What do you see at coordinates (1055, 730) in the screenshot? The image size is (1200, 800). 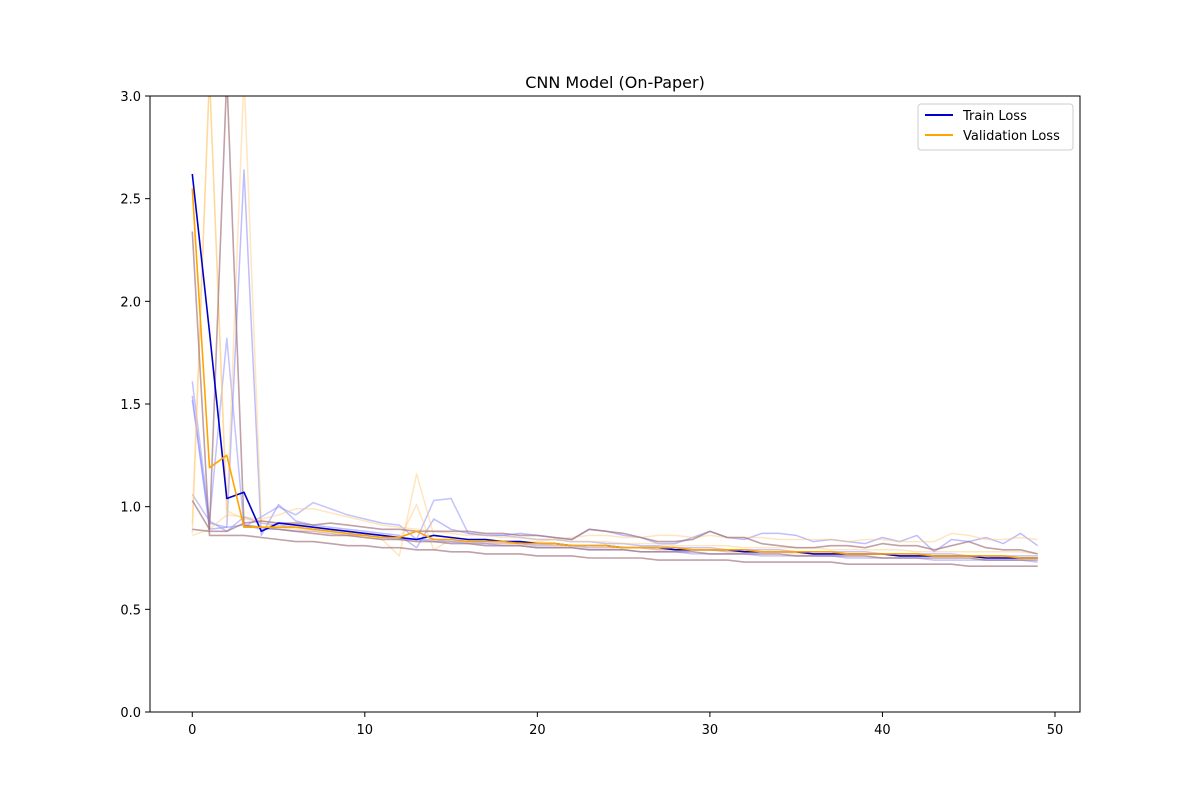 I see `x-tick-label: 50` at bounding box center [1055, 730].